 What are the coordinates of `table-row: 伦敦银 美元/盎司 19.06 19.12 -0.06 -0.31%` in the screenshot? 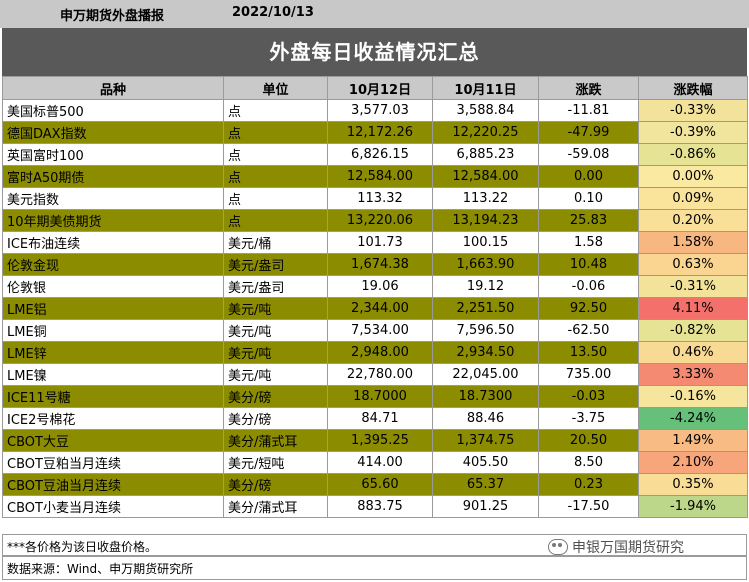 It's located at (375, 286).